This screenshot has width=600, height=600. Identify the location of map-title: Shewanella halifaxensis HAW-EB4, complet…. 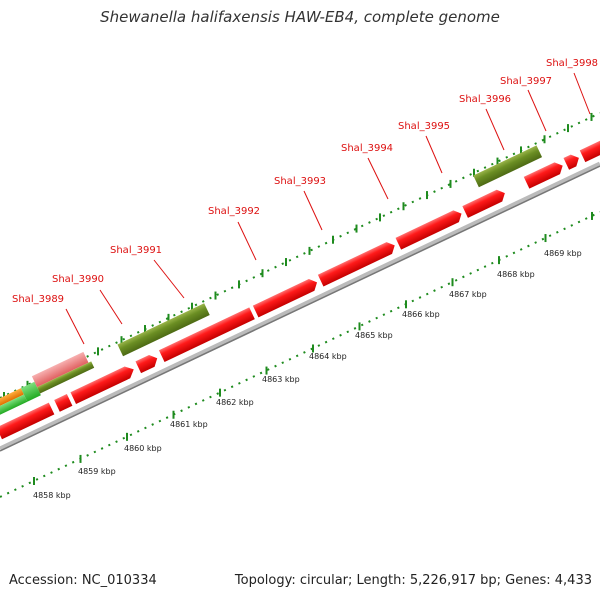
(300, 17).